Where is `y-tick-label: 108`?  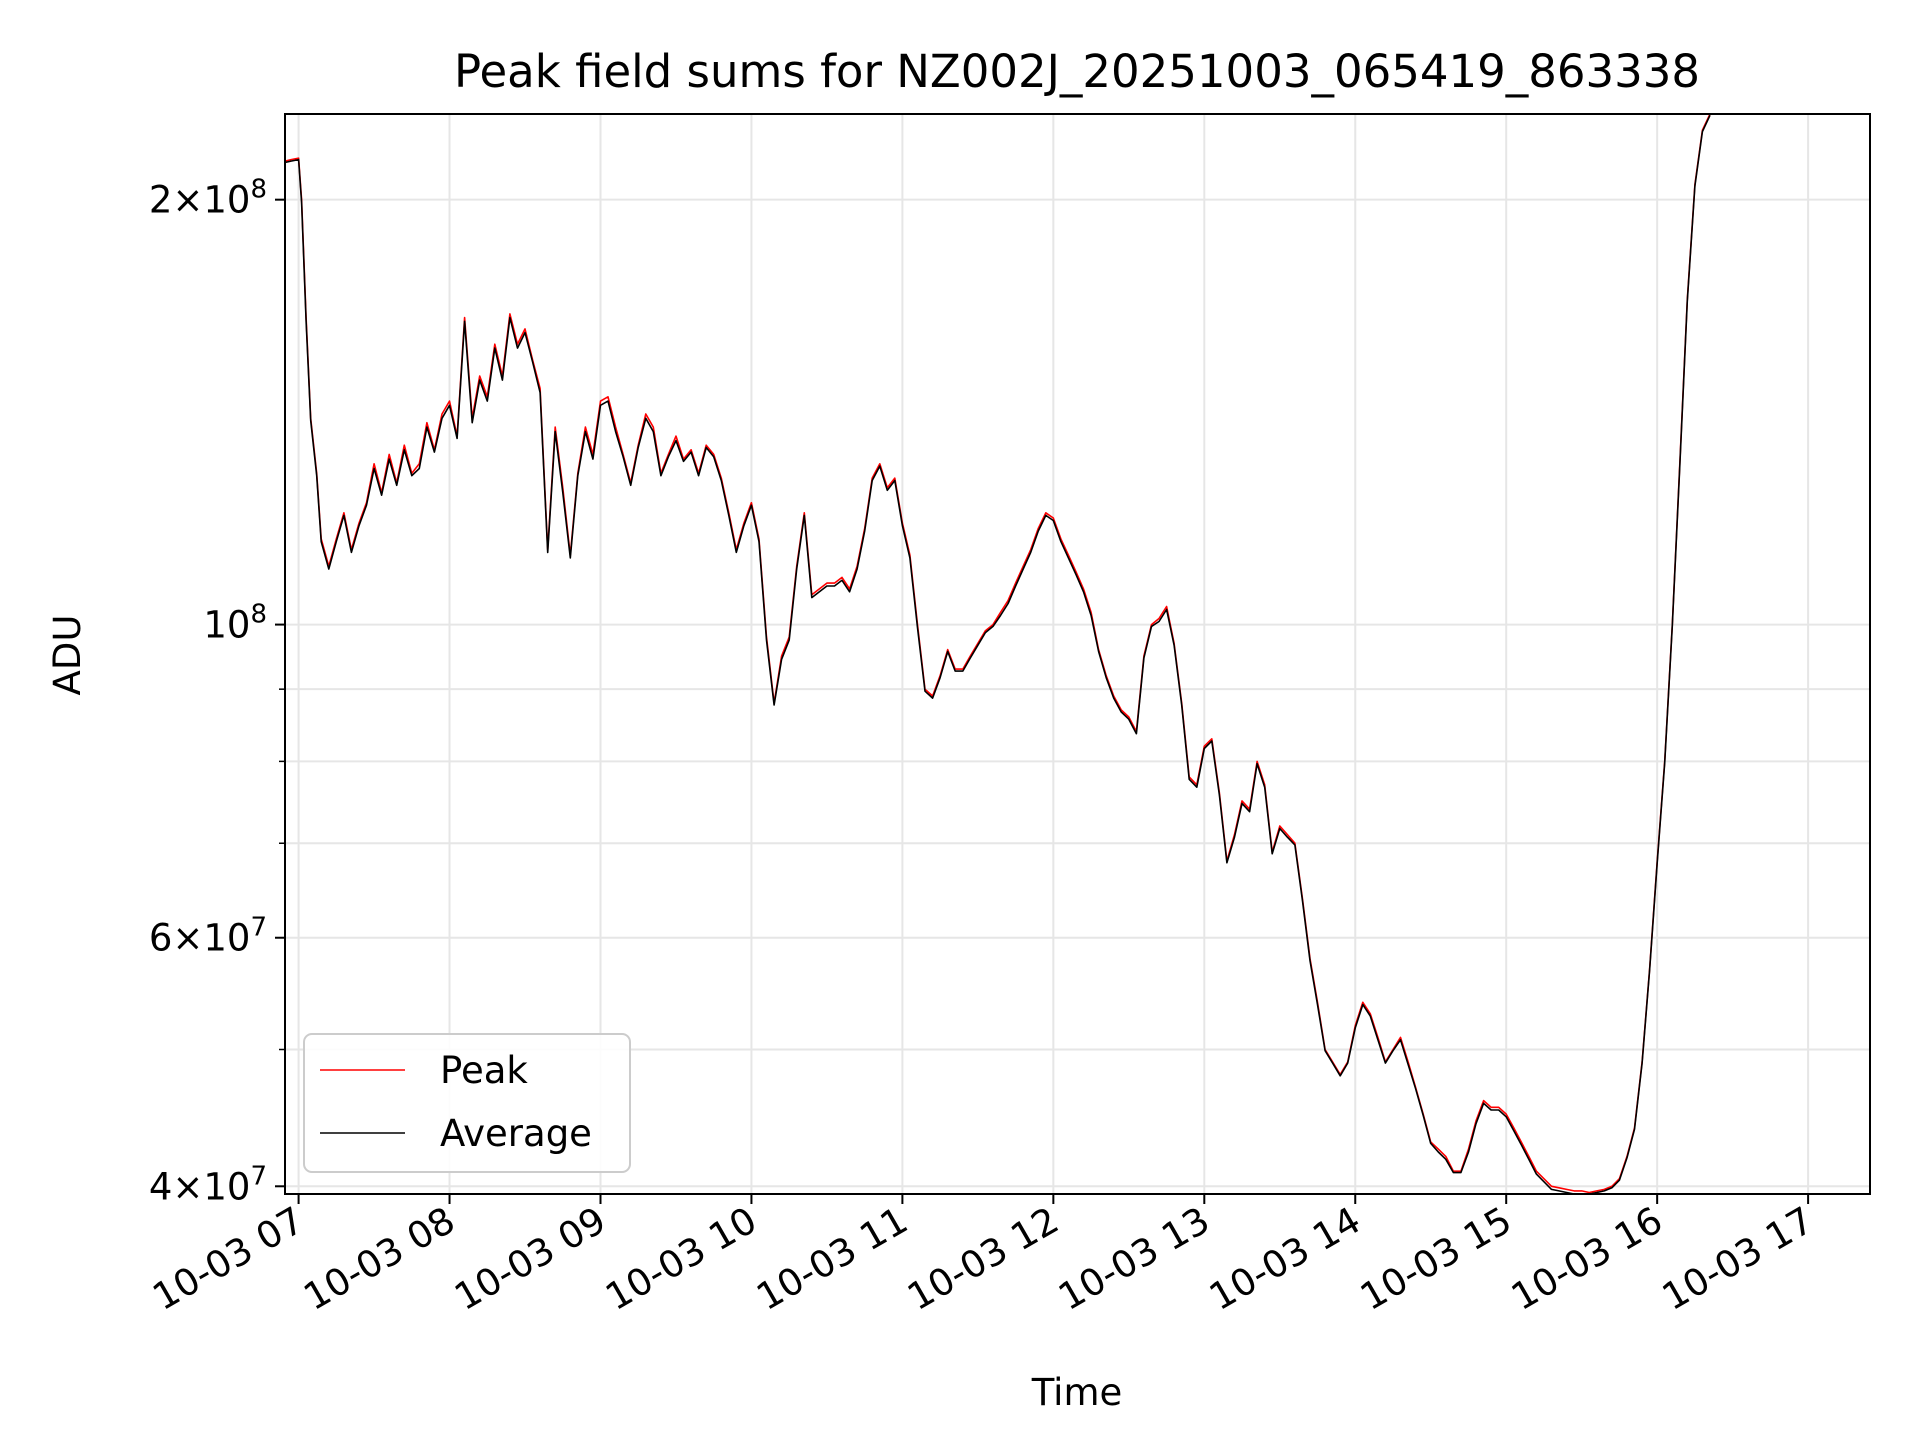 y-tick-label: 108 is located at coordinates (235, 623).